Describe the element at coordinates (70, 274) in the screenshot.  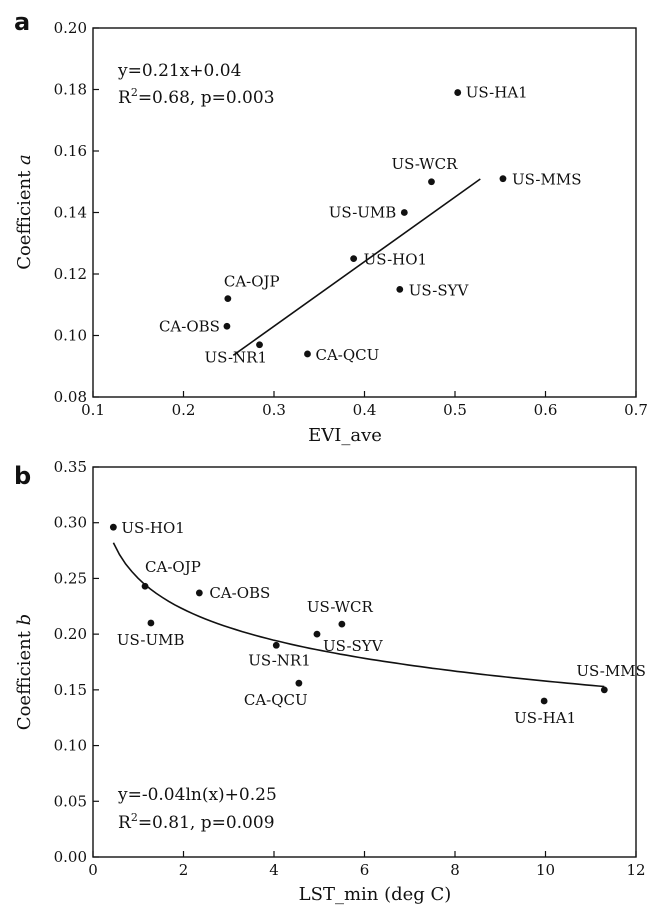
I see `panel-a-ytick-label: 0.12` at that location.